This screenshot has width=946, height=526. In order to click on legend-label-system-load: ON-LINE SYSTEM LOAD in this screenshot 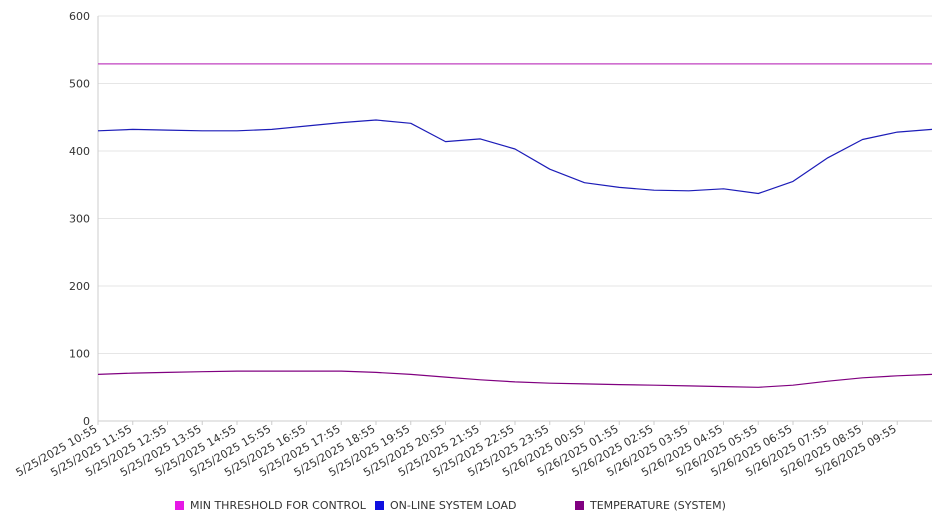, I will do `click(453, 505)`.